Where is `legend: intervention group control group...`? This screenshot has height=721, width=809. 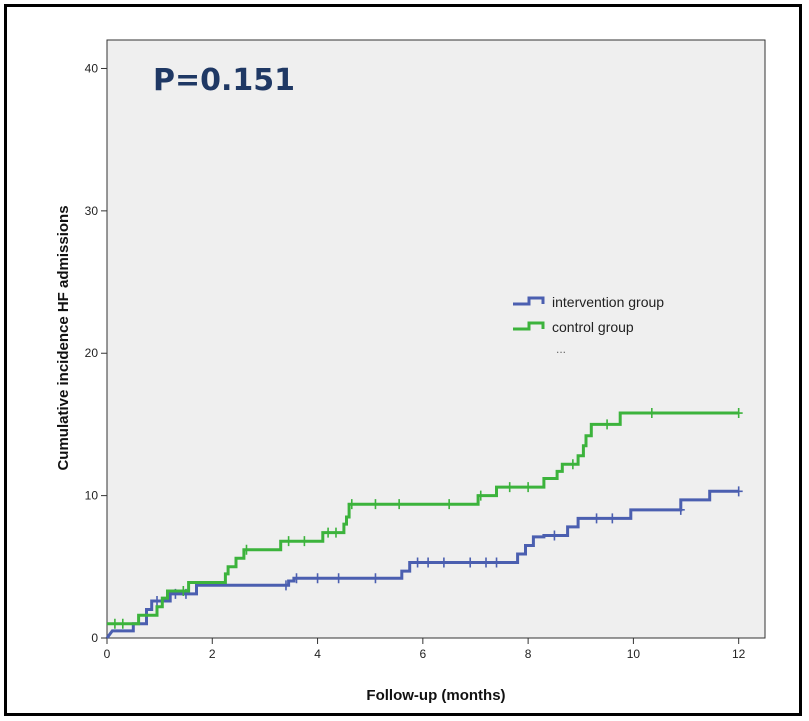 legend: intervention group control group... is located at coordinates (588, 325).